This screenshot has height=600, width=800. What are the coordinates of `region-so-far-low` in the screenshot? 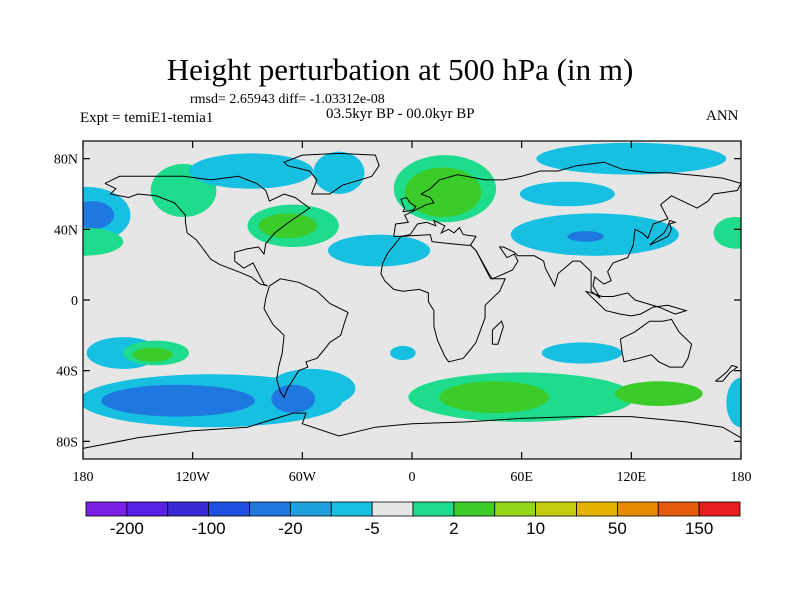 It's located at (733, 402).